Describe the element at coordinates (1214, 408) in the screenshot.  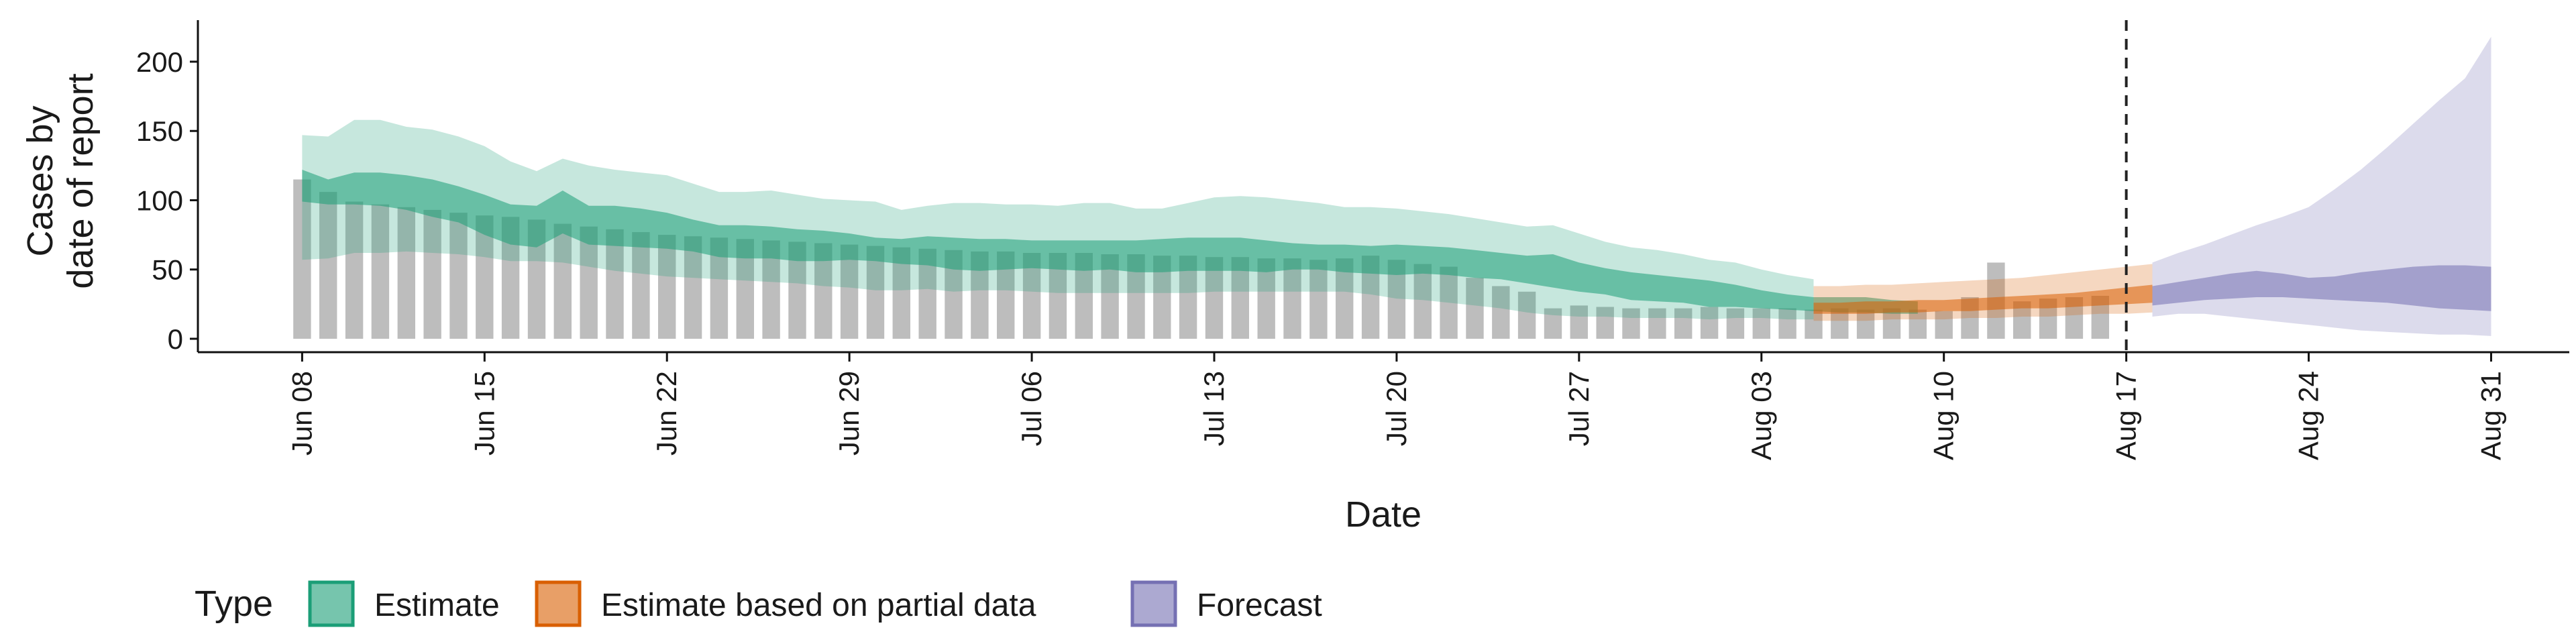
I see `x-tick-label: Jul 13` at that location.